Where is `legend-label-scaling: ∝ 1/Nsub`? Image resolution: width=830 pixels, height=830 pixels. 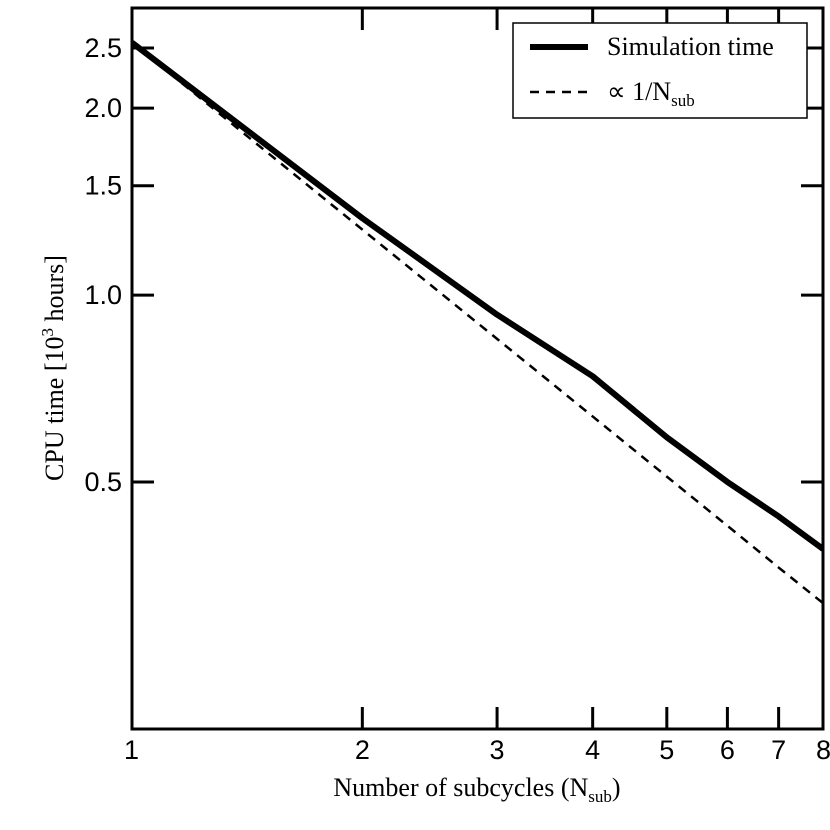 legend-label-scaling: ∝ 1/Nsub is located at coordinates (651, 93).